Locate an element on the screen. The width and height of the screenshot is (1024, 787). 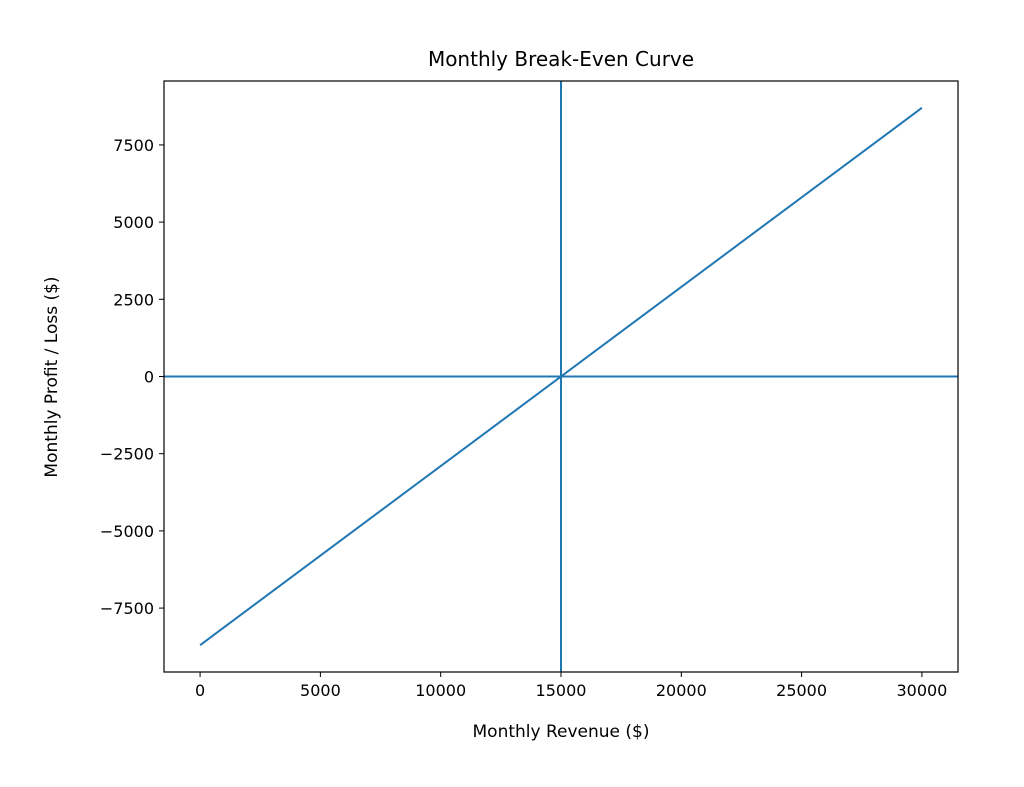
x-tick-label: 30000 is located at coordinates (921, 690).